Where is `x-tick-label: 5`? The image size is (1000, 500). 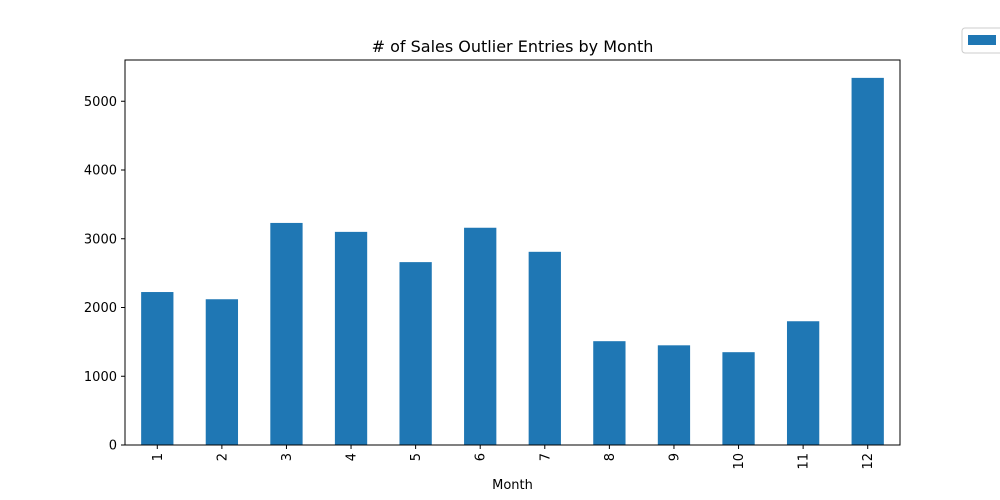
x-tick-label: 5 is located at coordinates (416, 457).